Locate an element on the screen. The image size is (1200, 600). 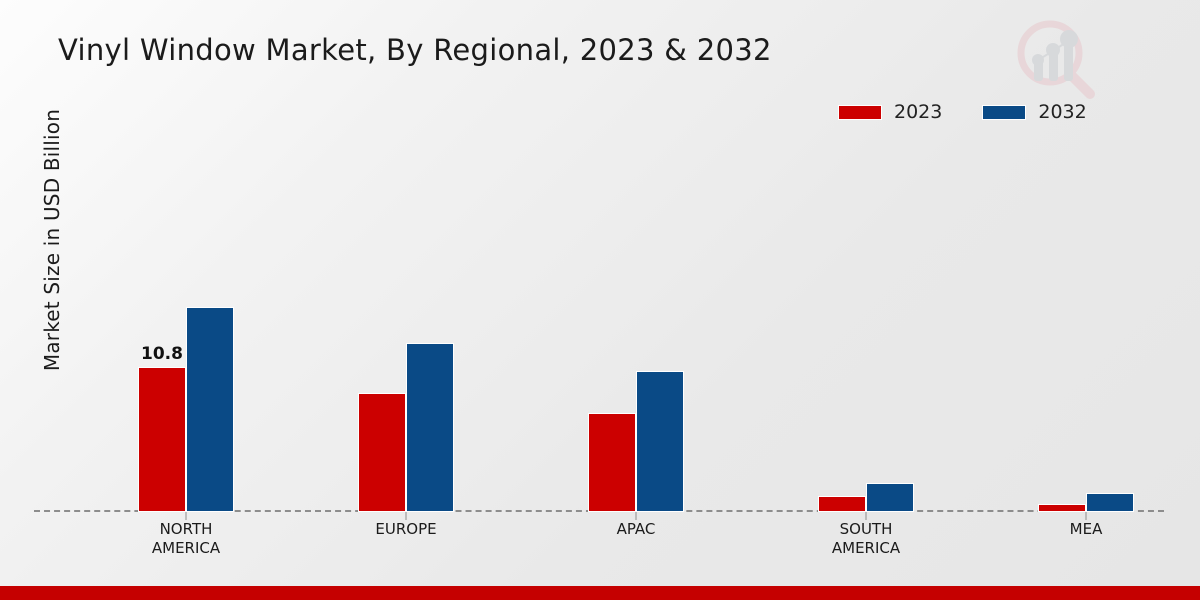
bar-apac-2023 is located at coordinates (612, 462).